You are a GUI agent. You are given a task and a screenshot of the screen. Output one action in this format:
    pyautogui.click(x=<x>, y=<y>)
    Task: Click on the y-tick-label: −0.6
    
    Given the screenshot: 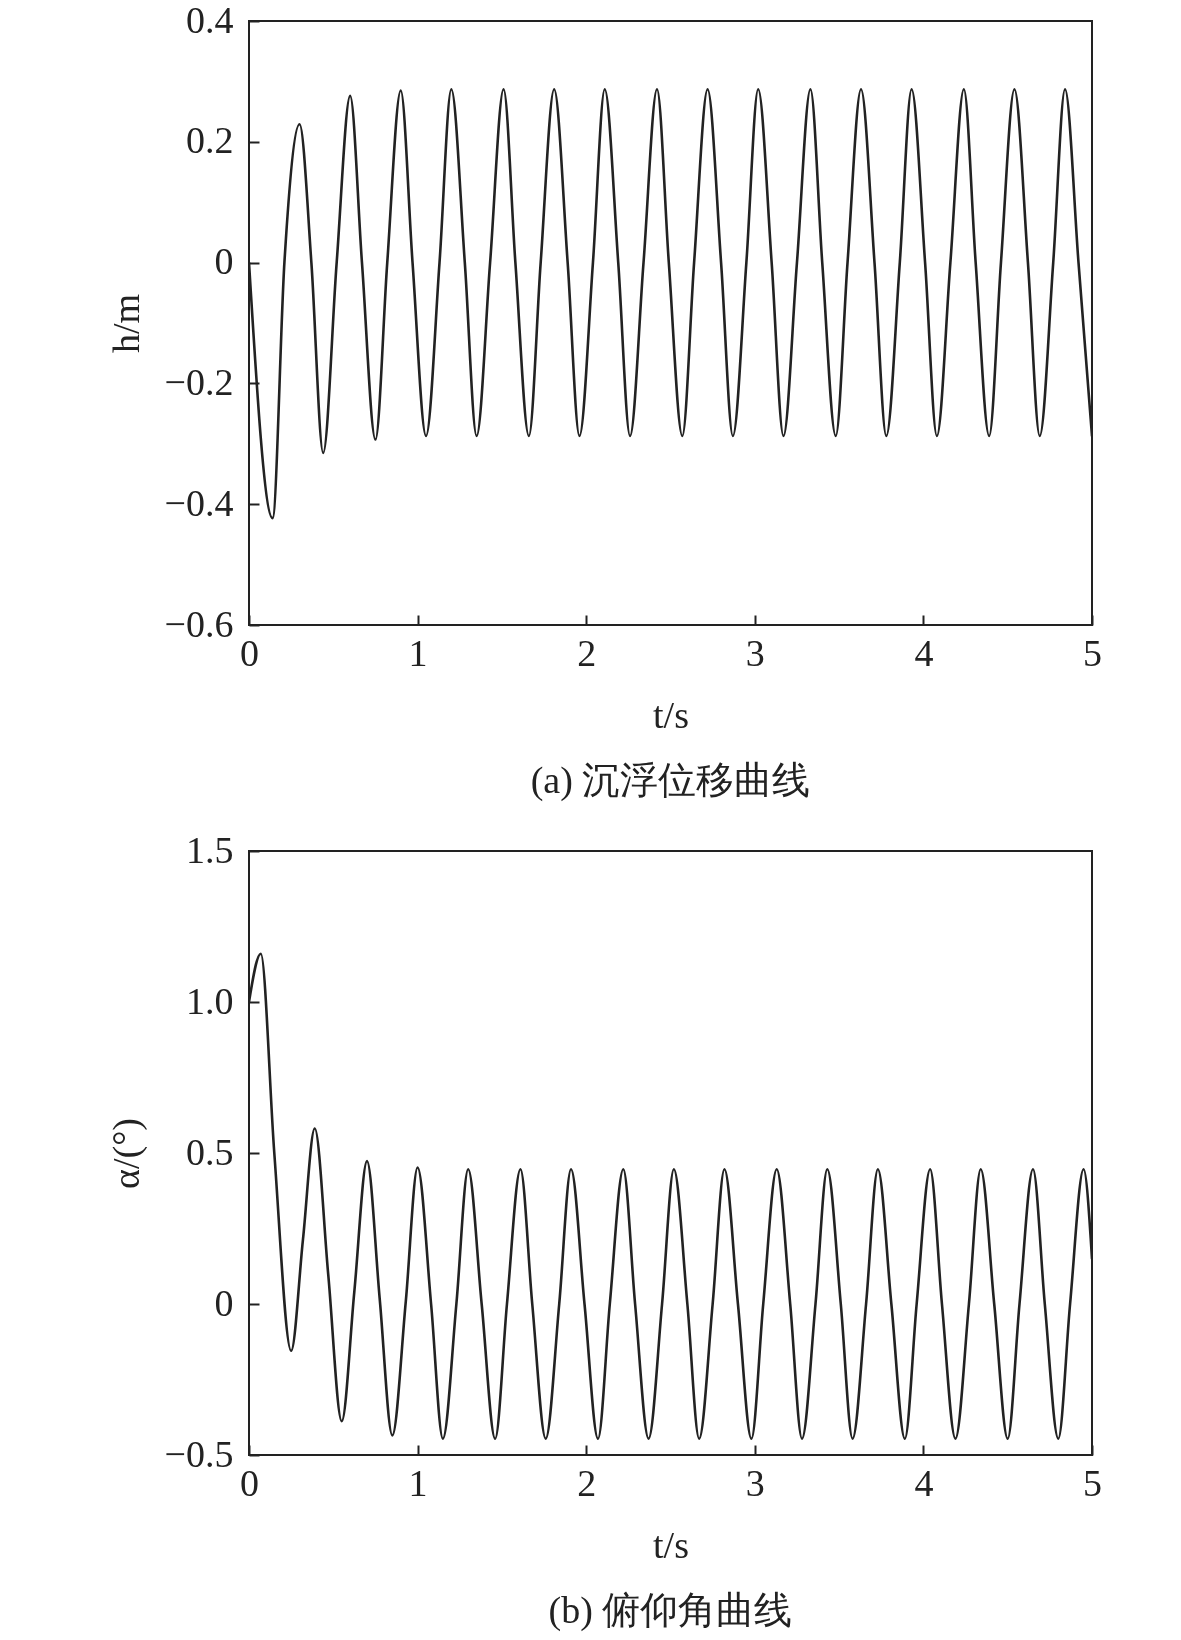 What is the action you would take?
    pyautogui.click(x=199, y=623)
    